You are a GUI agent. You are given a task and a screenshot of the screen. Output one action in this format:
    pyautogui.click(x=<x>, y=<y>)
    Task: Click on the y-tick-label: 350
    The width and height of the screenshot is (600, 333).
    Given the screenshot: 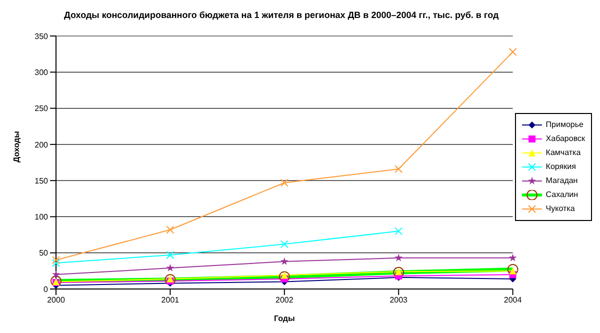 What is the action you would take?
    pyautogui.click(x=41, y=36)
    